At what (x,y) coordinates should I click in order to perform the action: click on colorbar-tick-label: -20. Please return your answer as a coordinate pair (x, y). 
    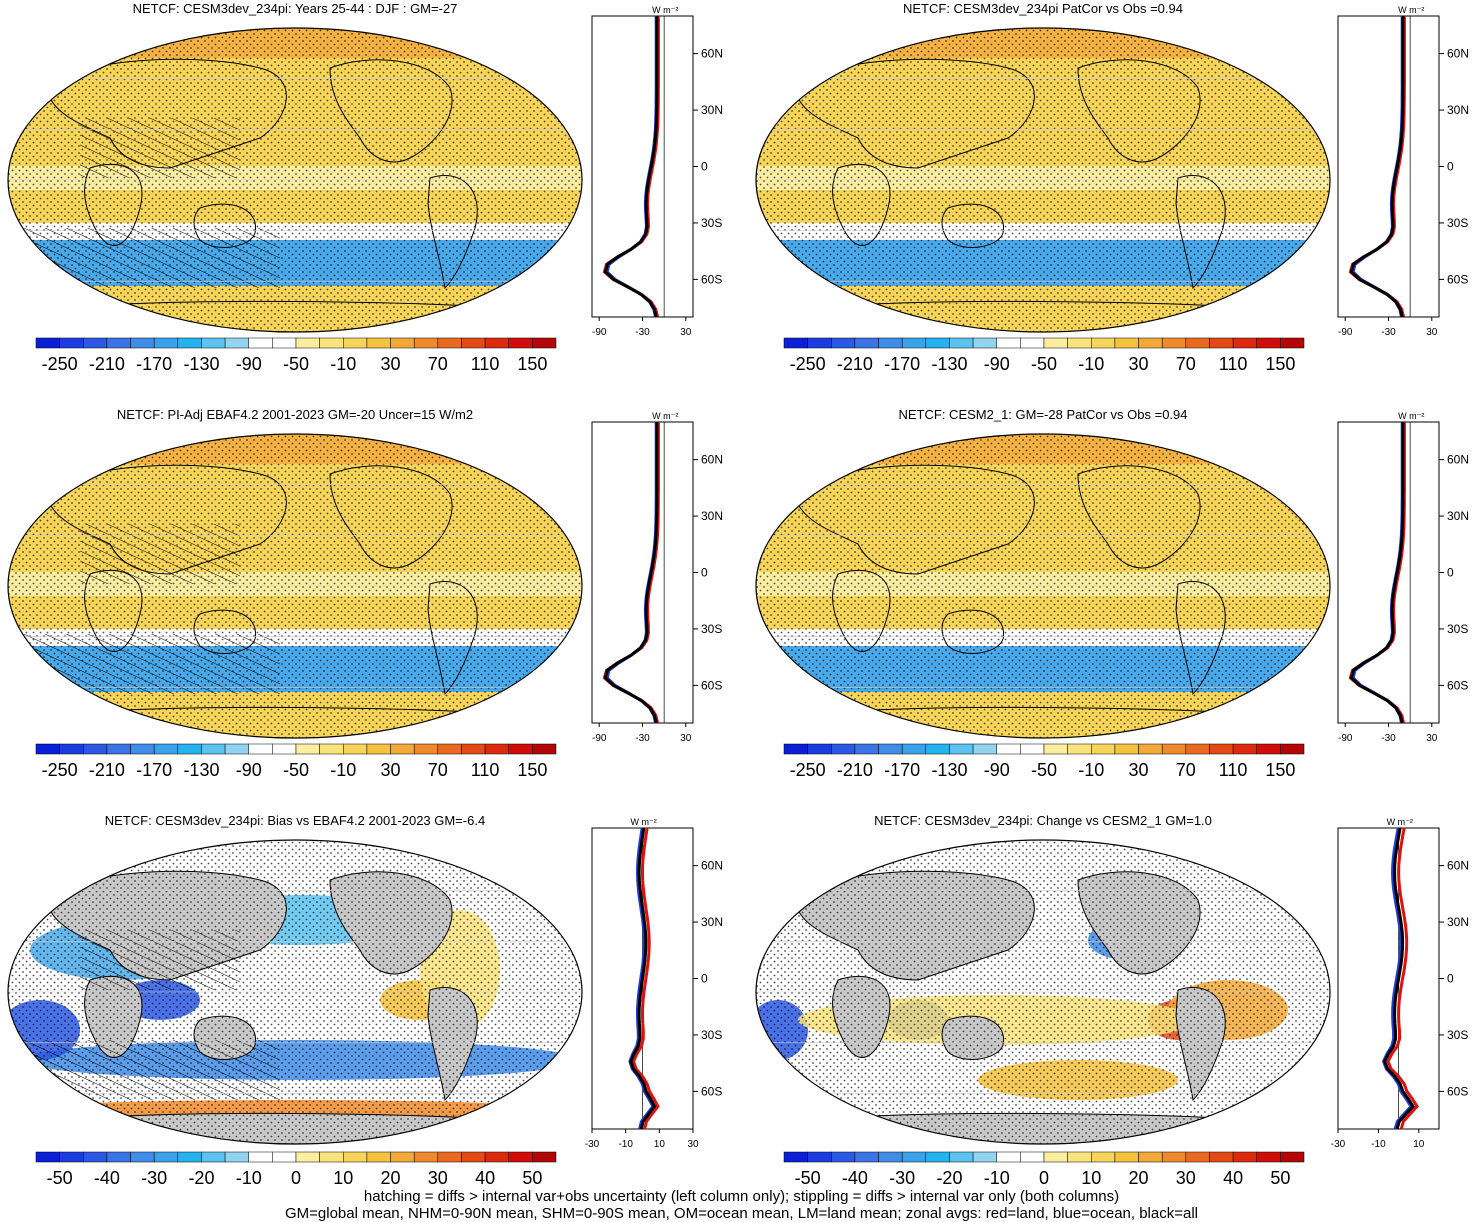
    Looking at the image, I should click on (949, 1178).